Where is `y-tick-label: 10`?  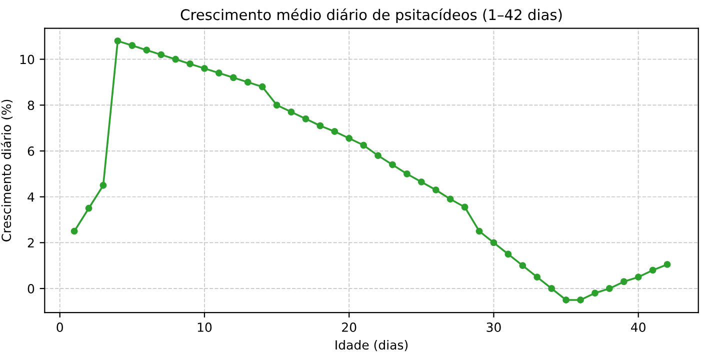 y-tick-label: 10 is located at coordinates (27, 59).